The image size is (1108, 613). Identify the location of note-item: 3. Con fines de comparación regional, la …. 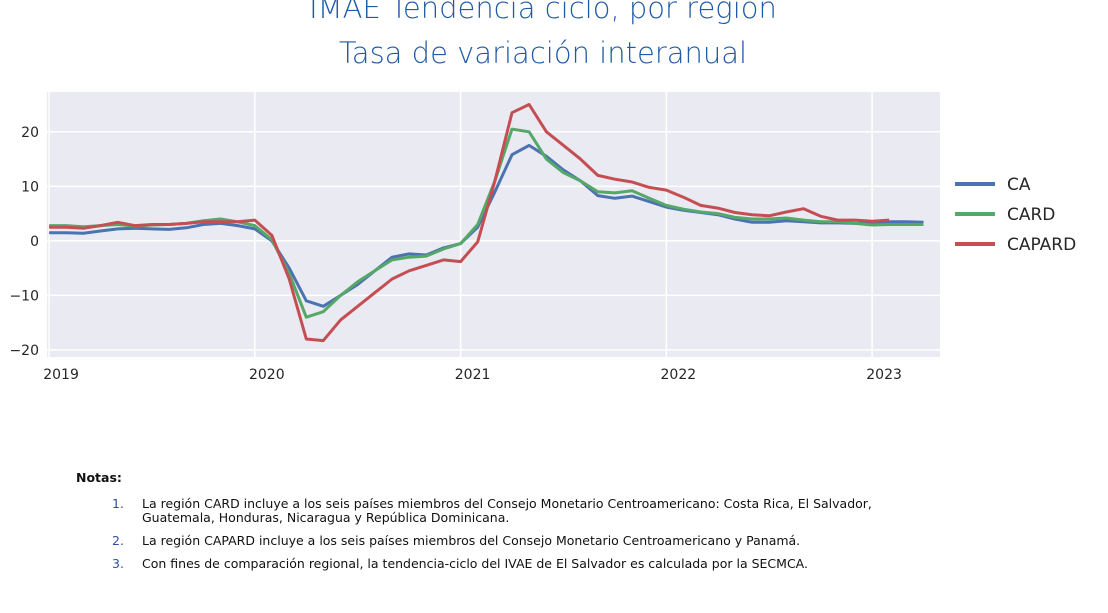
(544, 564).